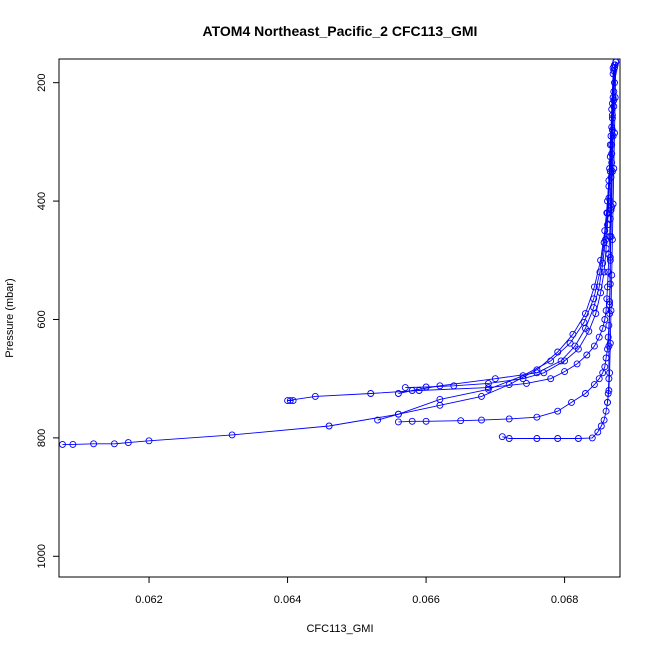  I want to click on y-tick-label: 400, so click(42, 201).